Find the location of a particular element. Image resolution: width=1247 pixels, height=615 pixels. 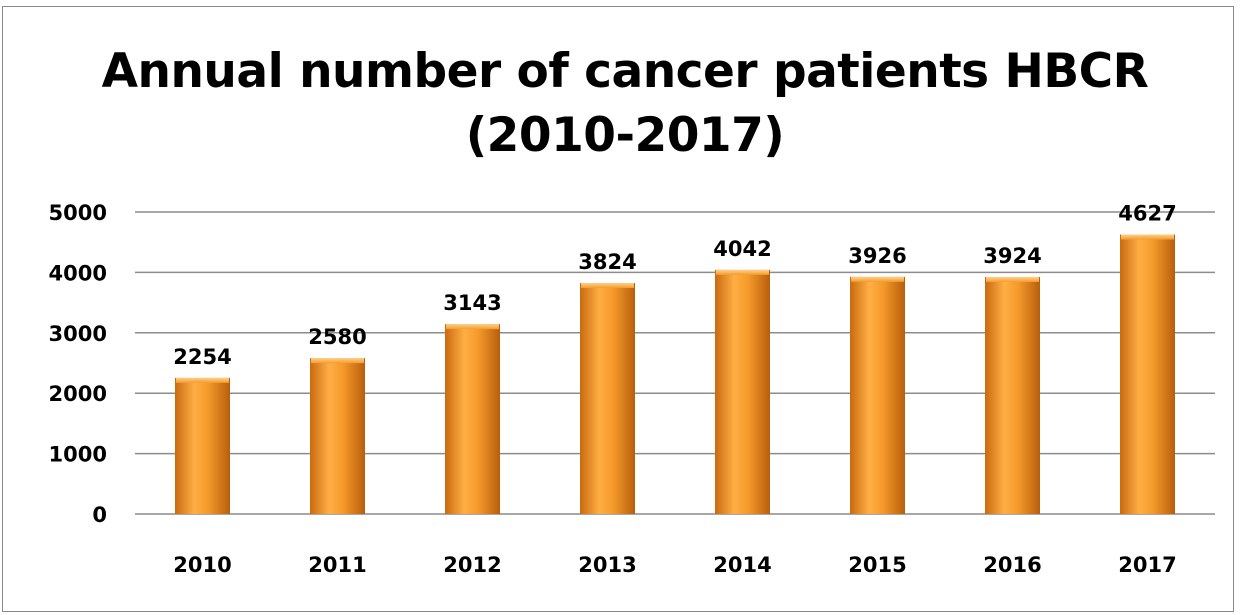

y-tick-label: 4000 is located at coordinates (78, 273).